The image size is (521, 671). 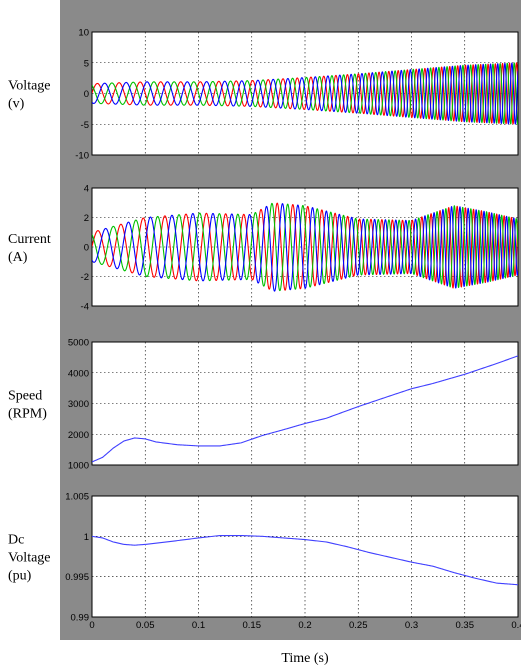 I want to click on y-axis-label-line: (v), so click(x=16, y=104).